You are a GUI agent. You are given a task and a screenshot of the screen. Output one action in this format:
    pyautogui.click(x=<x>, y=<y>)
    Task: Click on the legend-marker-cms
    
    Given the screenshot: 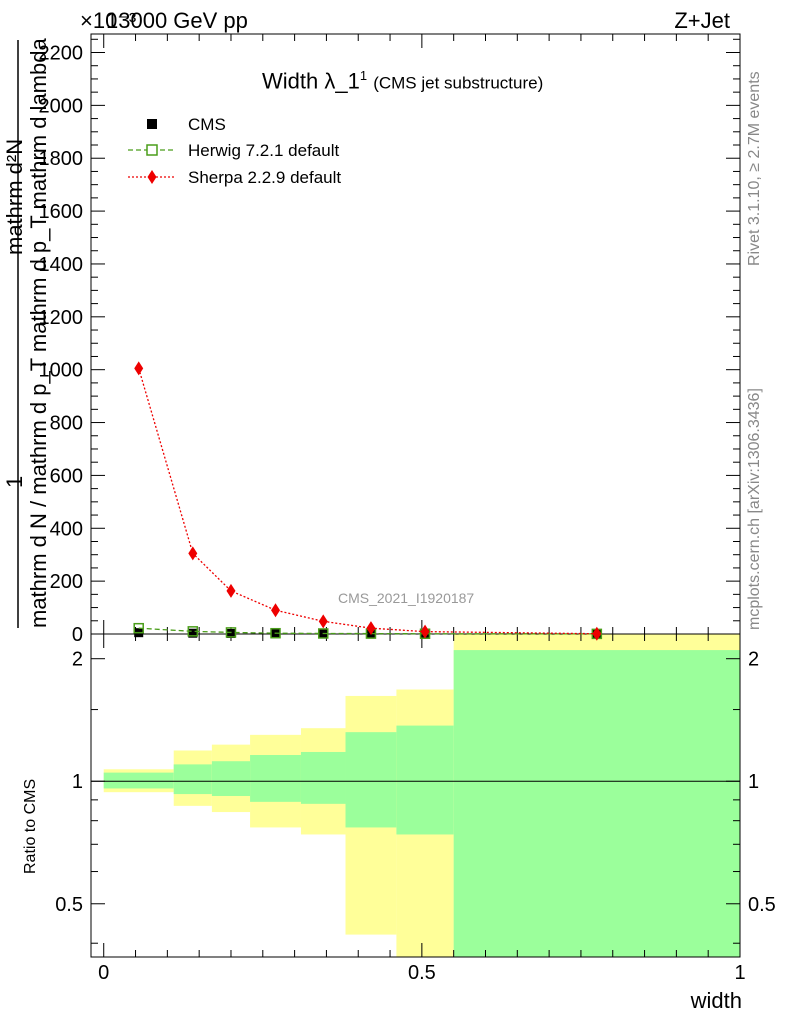 What is the action you would take?
    pyautogui.click(x=152, y=124)
    